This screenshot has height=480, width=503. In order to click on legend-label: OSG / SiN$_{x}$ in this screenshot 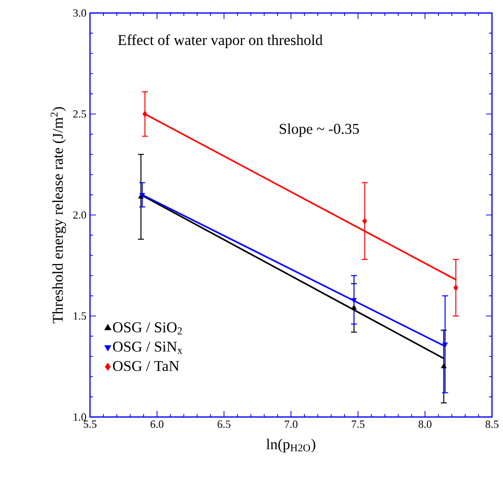, I will do `click(147, 348)`.